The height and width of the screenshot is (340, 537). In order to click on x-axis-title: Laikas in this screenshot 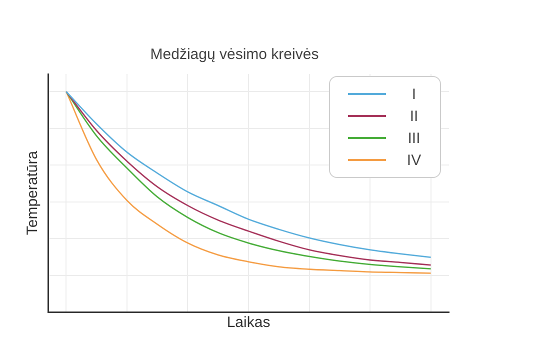, I will do `click(248, 323)`.